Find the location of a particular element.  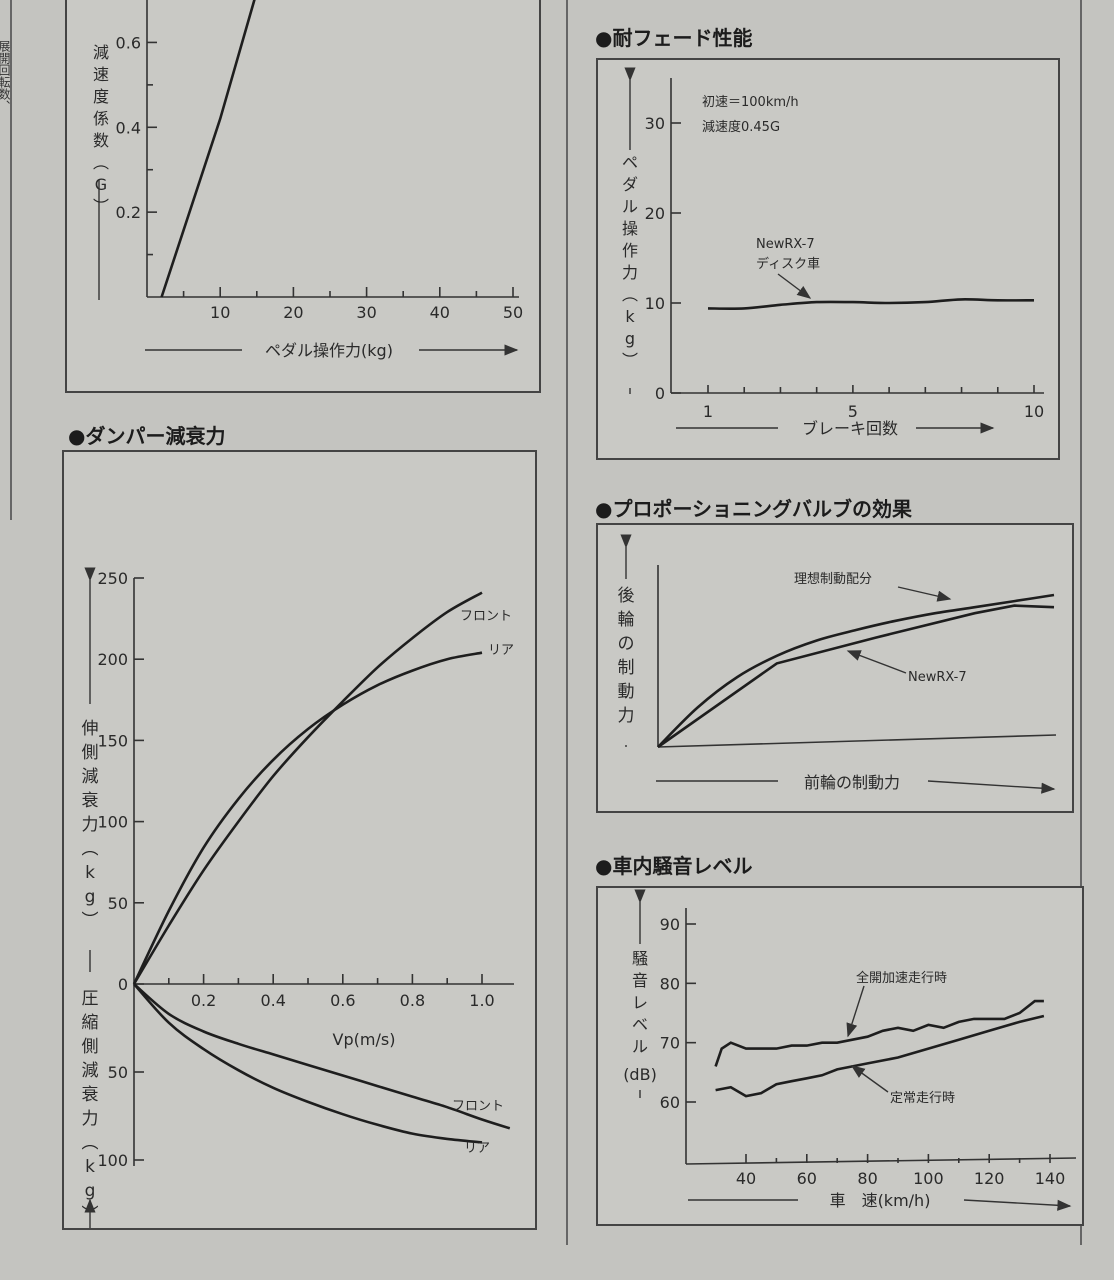

y-axis-label-char: ベ is located at coordinates (640, 1024).